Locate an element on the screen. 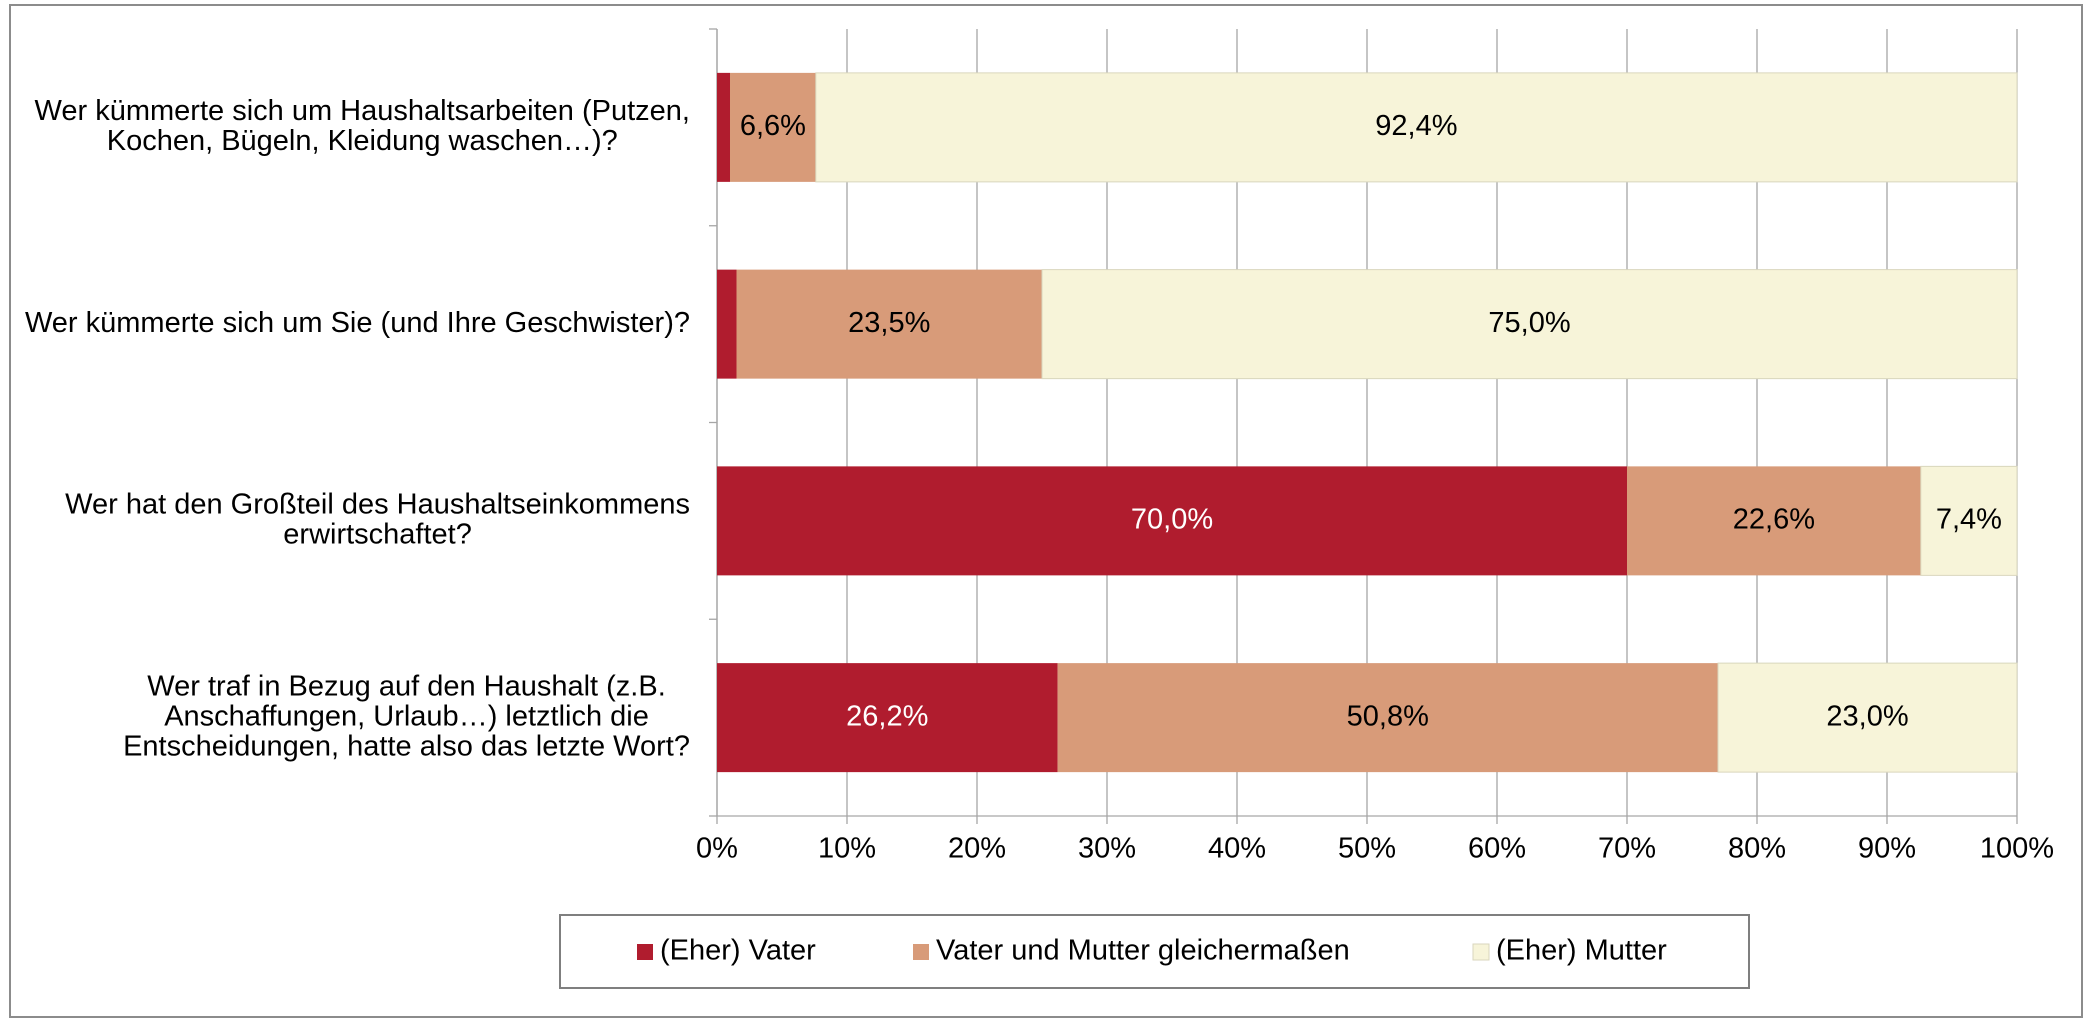 This screenshot has height=1019, width=2090. x-tick-label: 10% is located at coordinates (847, 849).